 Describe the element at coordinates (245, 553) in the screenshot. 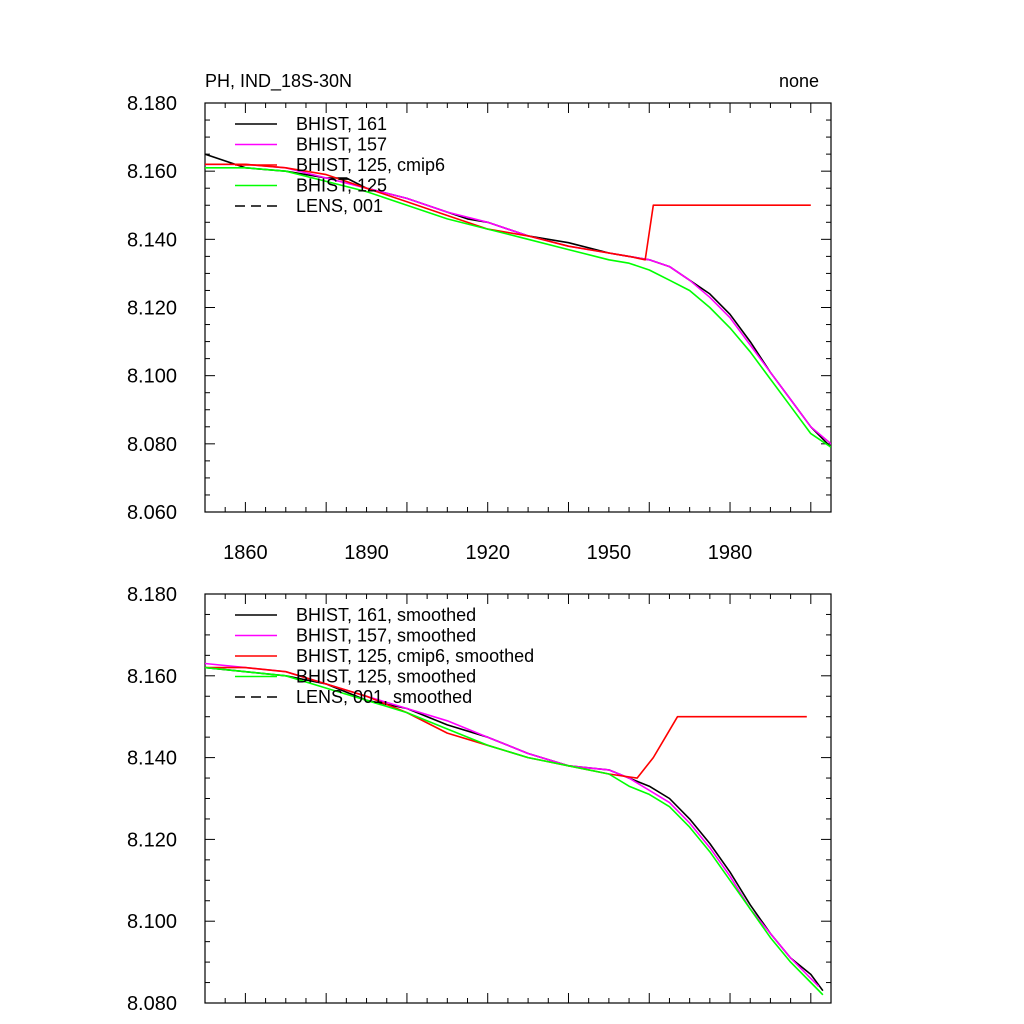

I see `x-tick-label: 1860` at that location.